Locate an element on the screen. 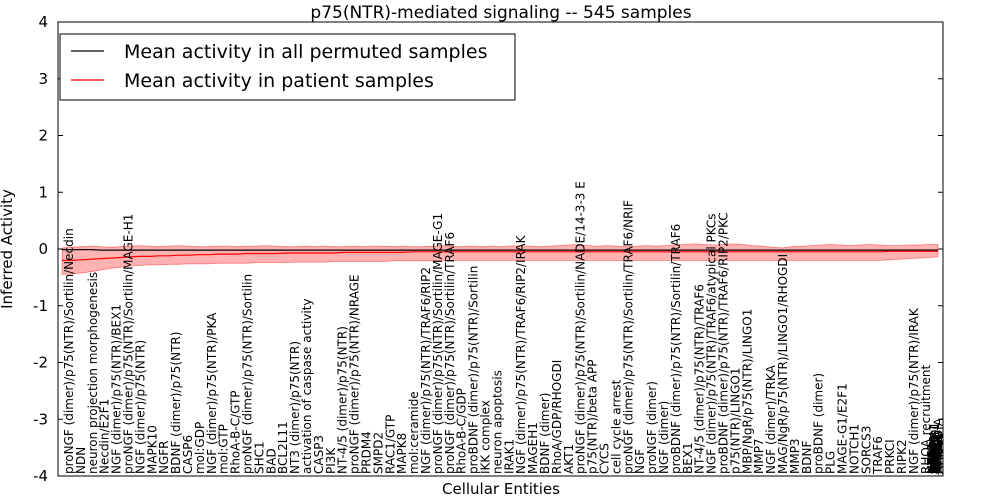  category-label-23: NT-4/5 (dimer)/p75(NTR) is located at coordinates (343, 400).